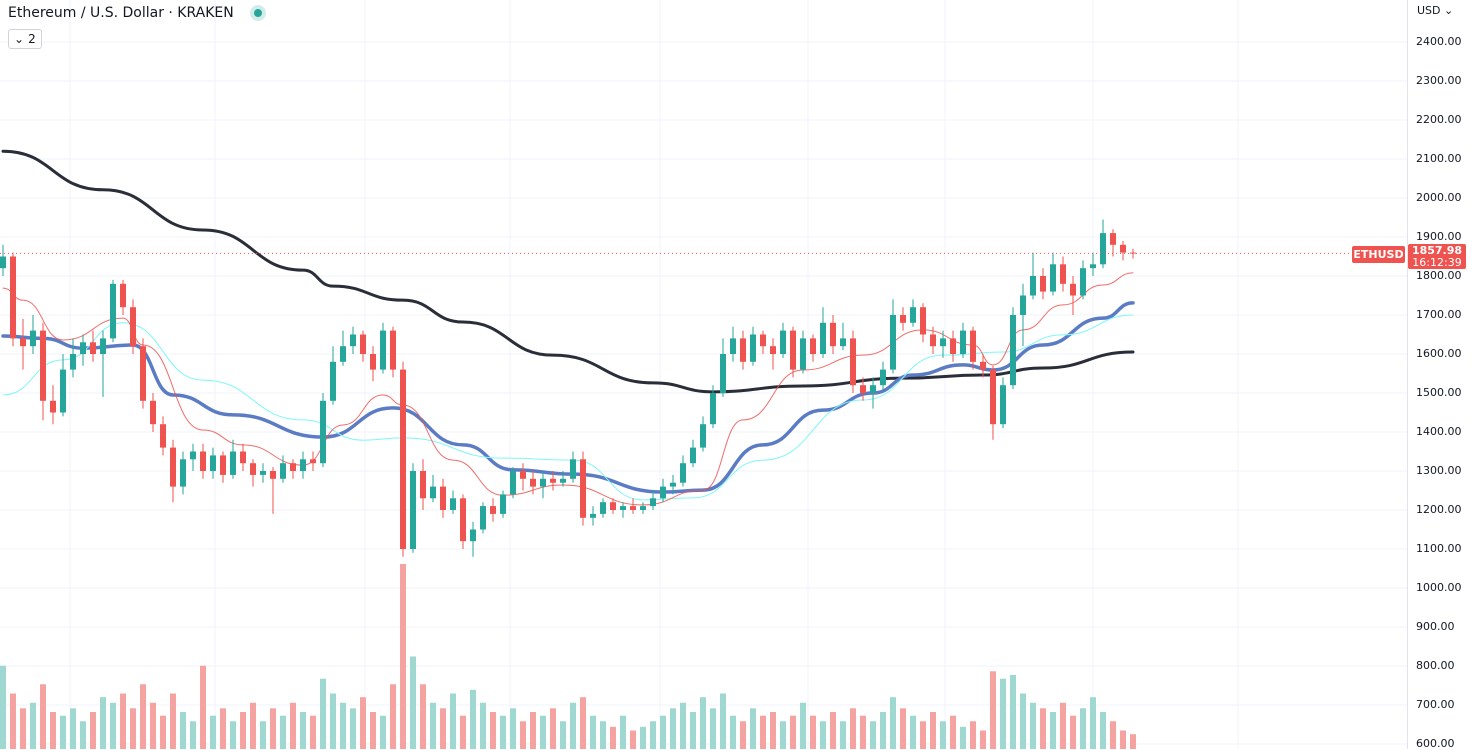 The image size is (1473, 750). I want to click on price-tick-label: 1300.00, so click(1439, 470).